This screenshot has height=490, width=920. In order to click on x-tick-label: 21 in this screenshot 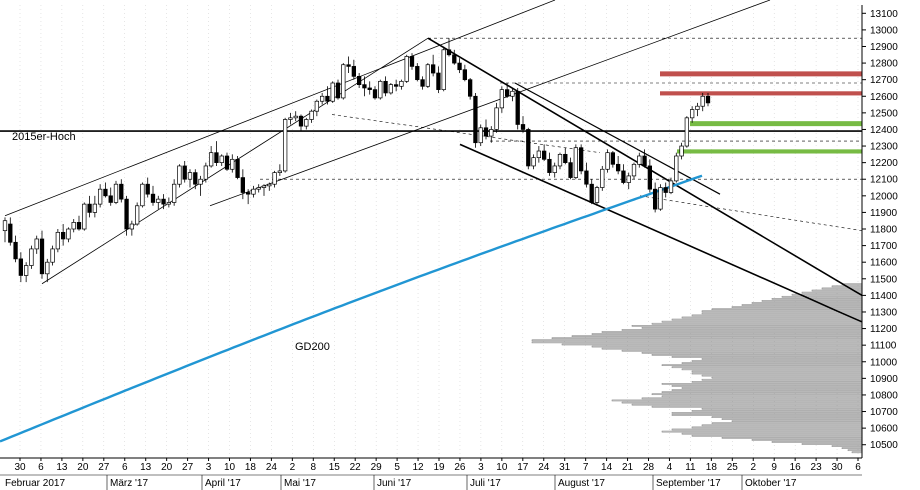, I will do `click(628, 467)`.